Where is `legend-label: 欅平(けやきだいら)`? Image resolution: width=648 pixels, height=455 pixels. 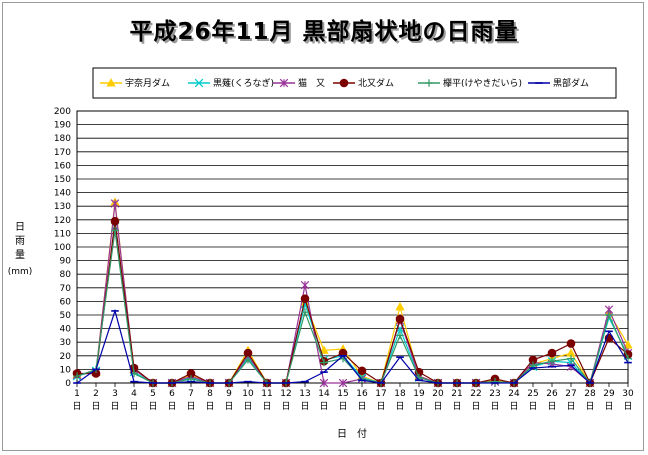 legend-label: 欅平(けやきだいら) is located at coordinates (482, 83).